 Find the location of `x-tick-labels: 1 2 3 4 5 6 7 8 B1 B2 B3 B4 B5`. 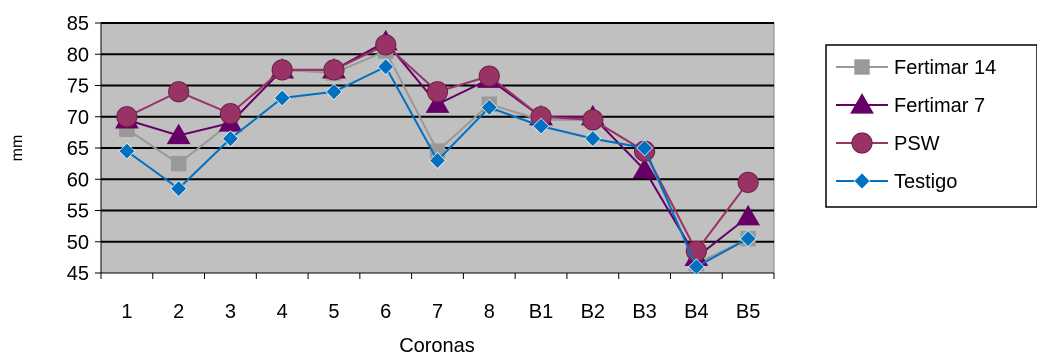

x-tick-labels: 1 2 3 4 5 6 7 8 B1 B2 B3 B4 B5 is located at coordinates (440, 312).